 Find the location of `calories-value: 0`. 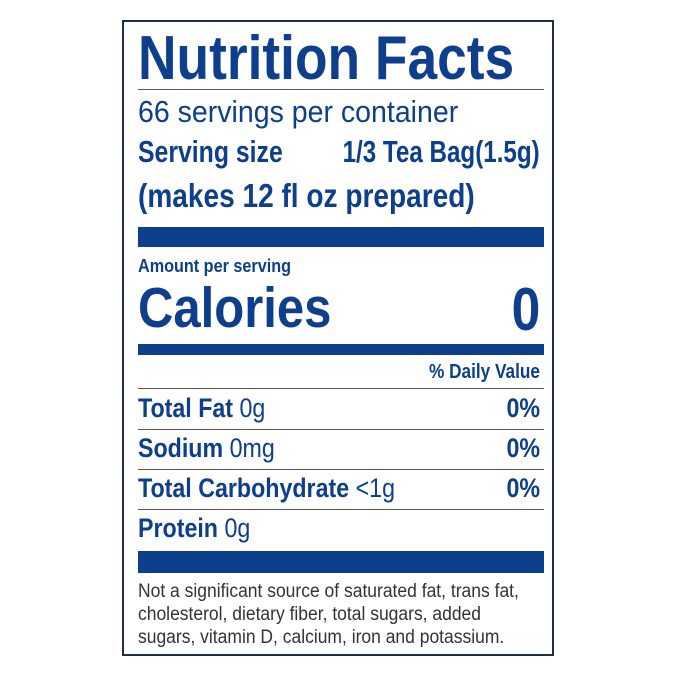

calories-value: 0 is located at coordinates (525, 309).